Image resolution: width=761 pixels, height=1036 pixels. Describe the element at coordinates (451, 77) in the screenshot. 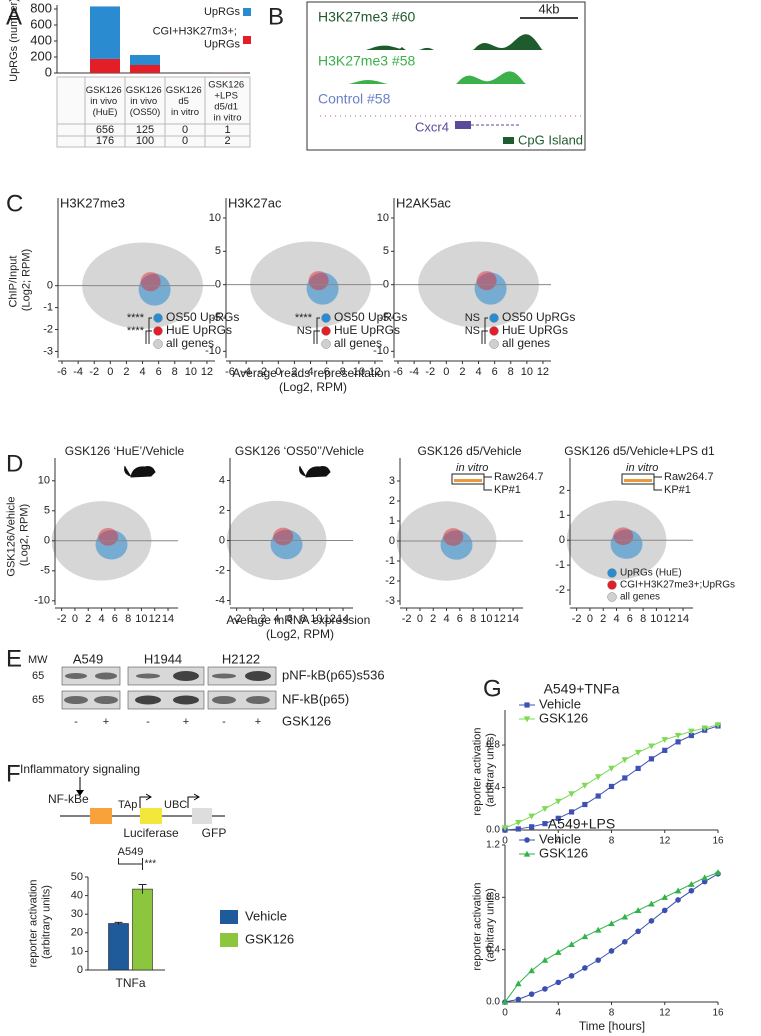

I see `track-signal` at that location.